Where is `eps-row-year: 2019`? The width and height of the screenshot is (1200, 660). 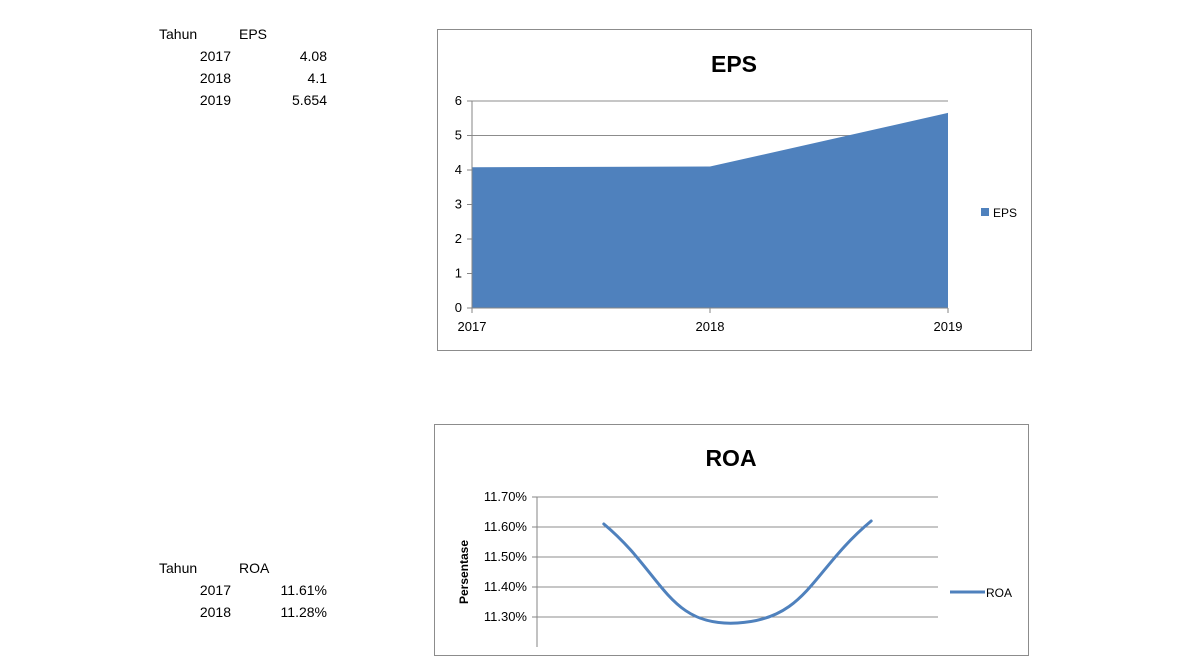 eps-row-year: 2019 is located at coordinates (195, 100).